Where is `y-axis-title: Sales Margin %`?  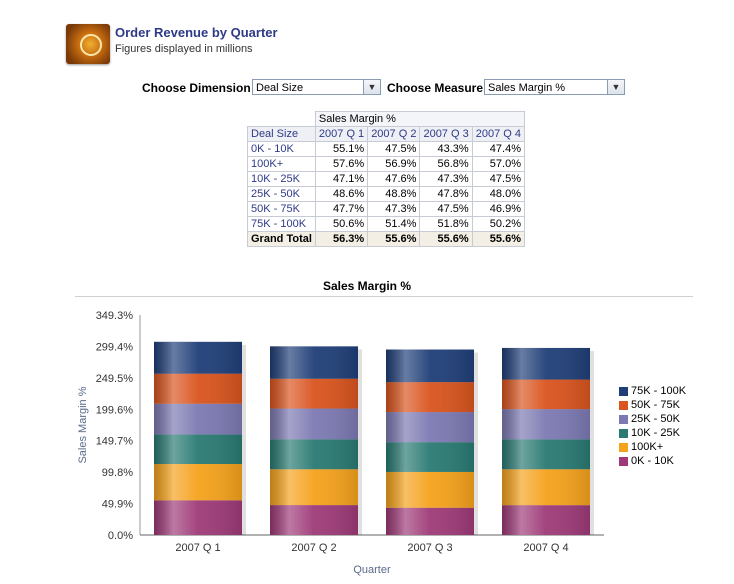 y-axis-title: Sales Margin % is located at coordinates (83, 424).